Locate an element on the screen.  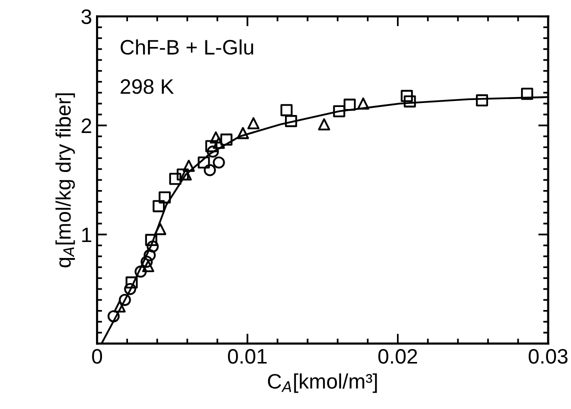
x-axis-title: C$_{A}$[kmol/m³] is located at coordinates (322, 383).